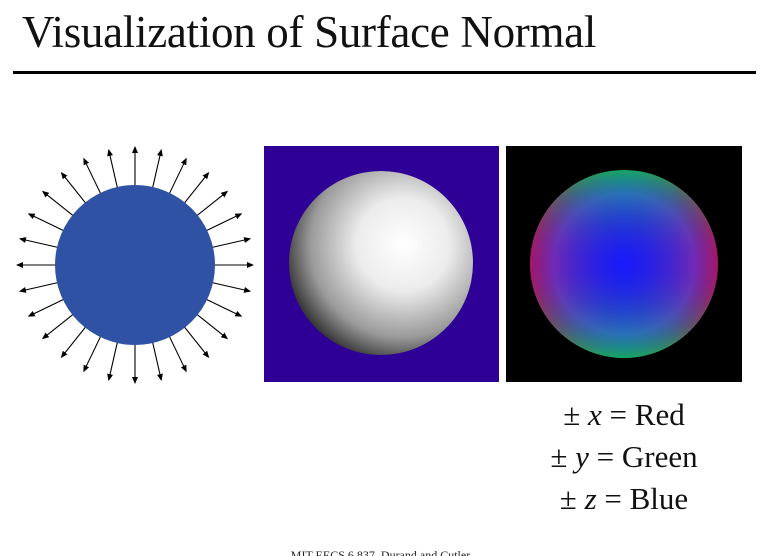 Image resolution: width=761 pixels, height=556 pixels. What do you see at coordinates (582, 456) in the screenshot?
I see `legend-var: y` at bounding box center [582, 456].